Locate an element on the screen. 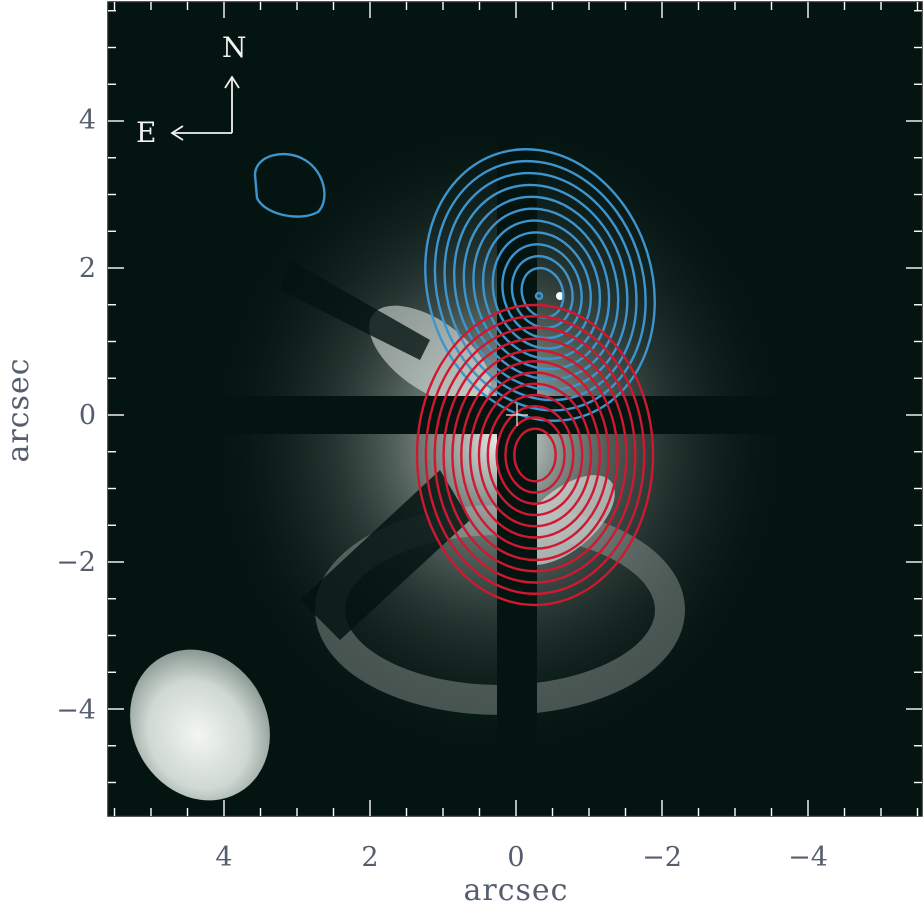 The width and height of the screenshot is (924, 908). x-tick-label: 0 is located at coordinates (515, 857).